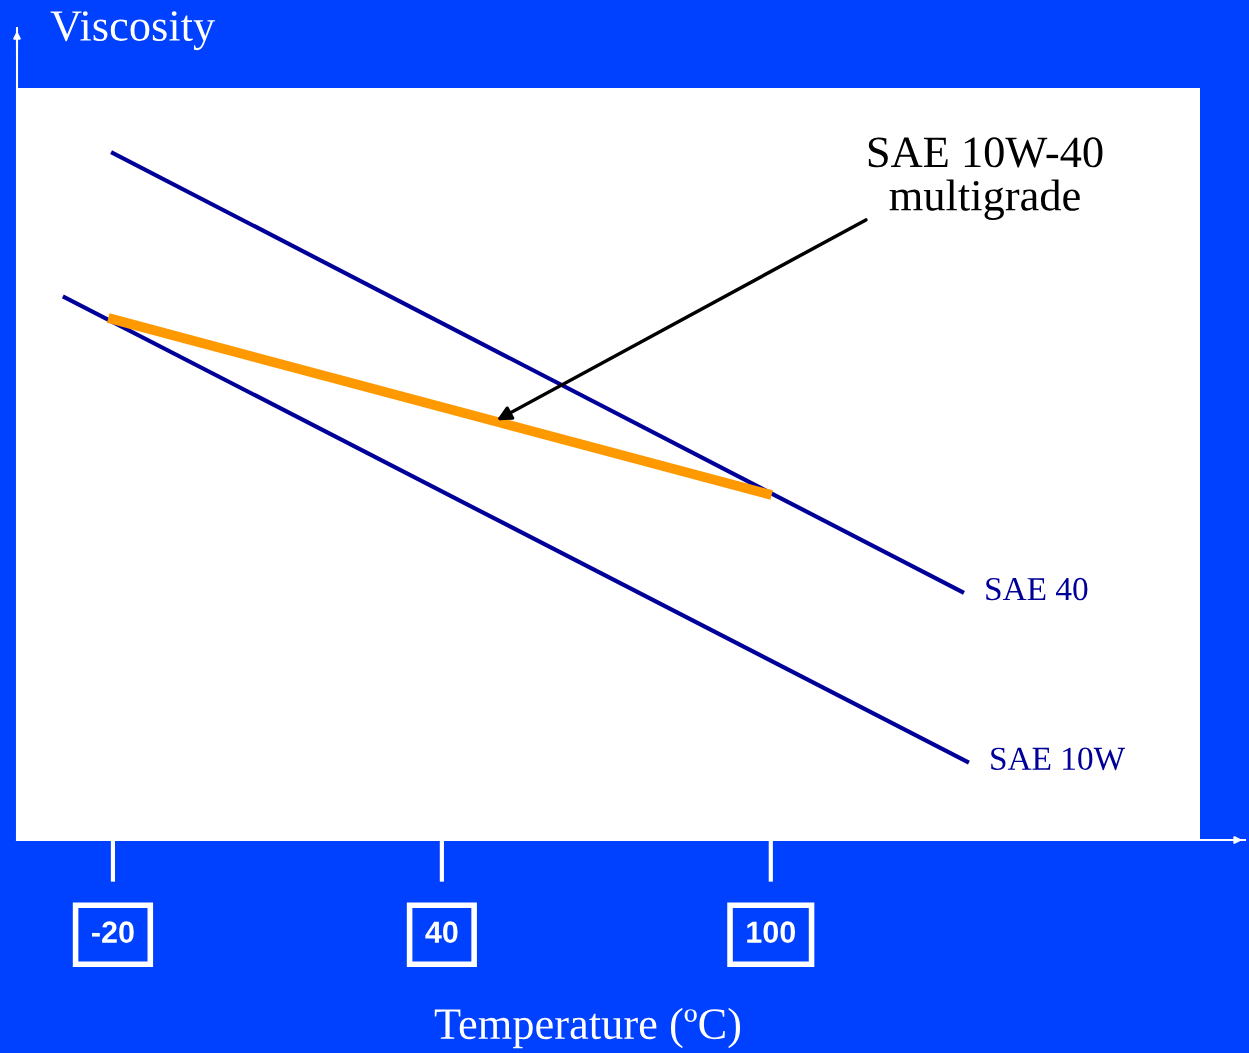  What do you see at coordinates (113, 932) in the screenshot?
I see `x-tick-label: -20` at bounding box center [113, 932].